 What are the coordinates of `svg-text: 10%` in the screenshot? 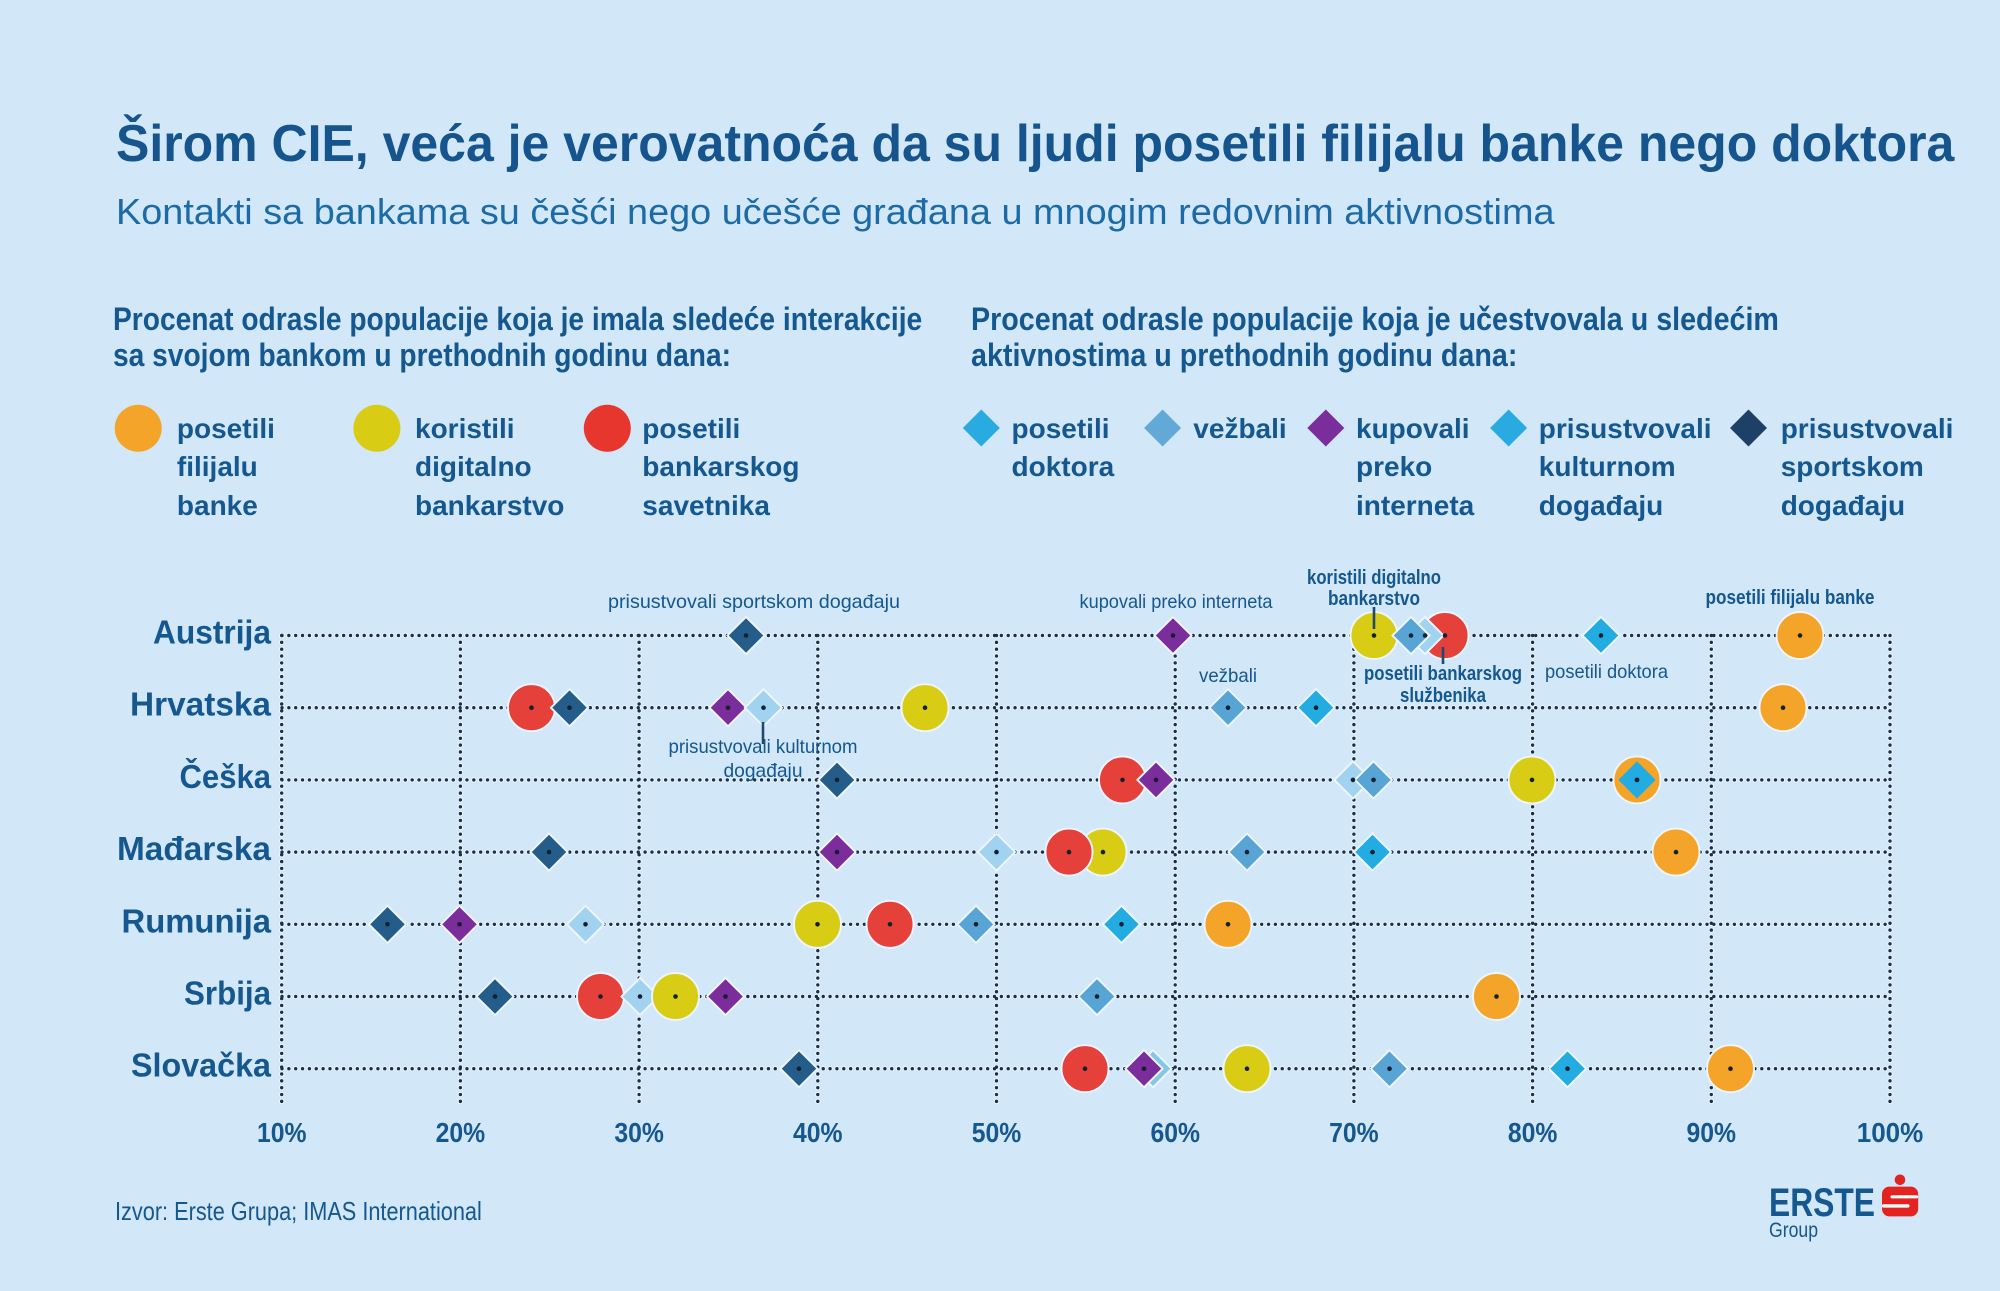 It's located at (282, 1132).